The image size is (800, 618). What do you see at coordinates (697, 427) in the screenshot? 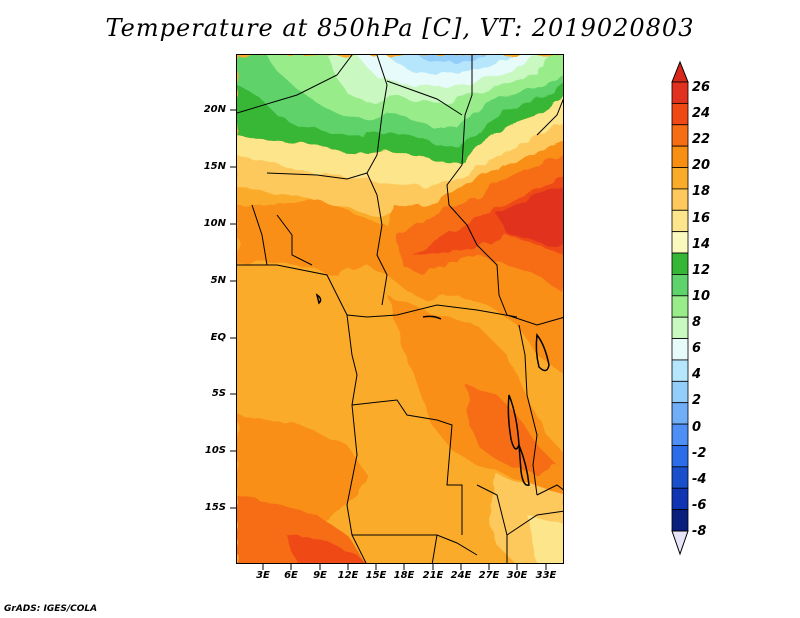
I see `colorbar-label: 0` at bounding box center [697, 427].